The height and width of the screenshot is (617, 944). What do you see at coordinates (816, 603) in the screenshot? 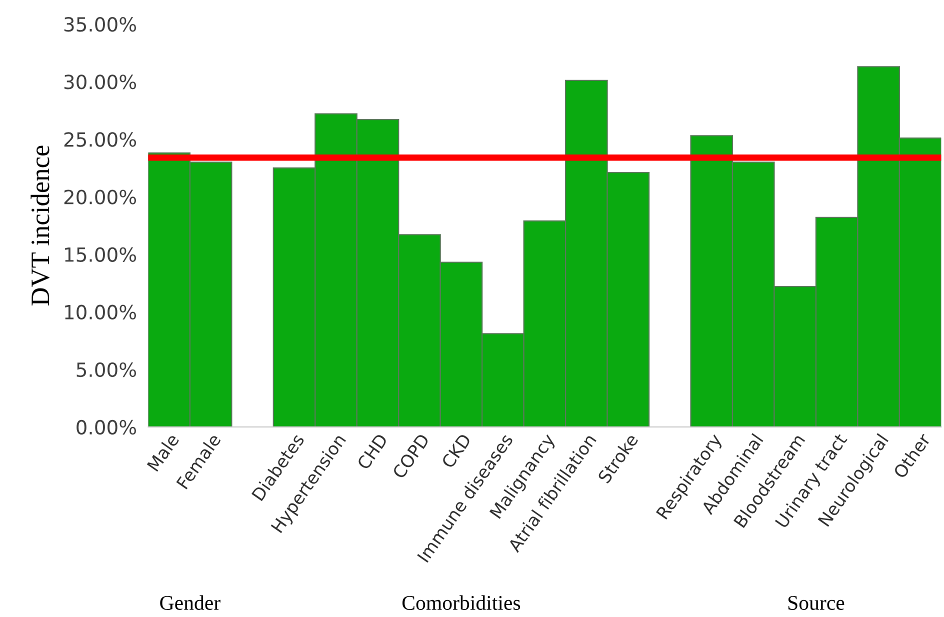
I see `text: Source` at bounding box center [816, 603].